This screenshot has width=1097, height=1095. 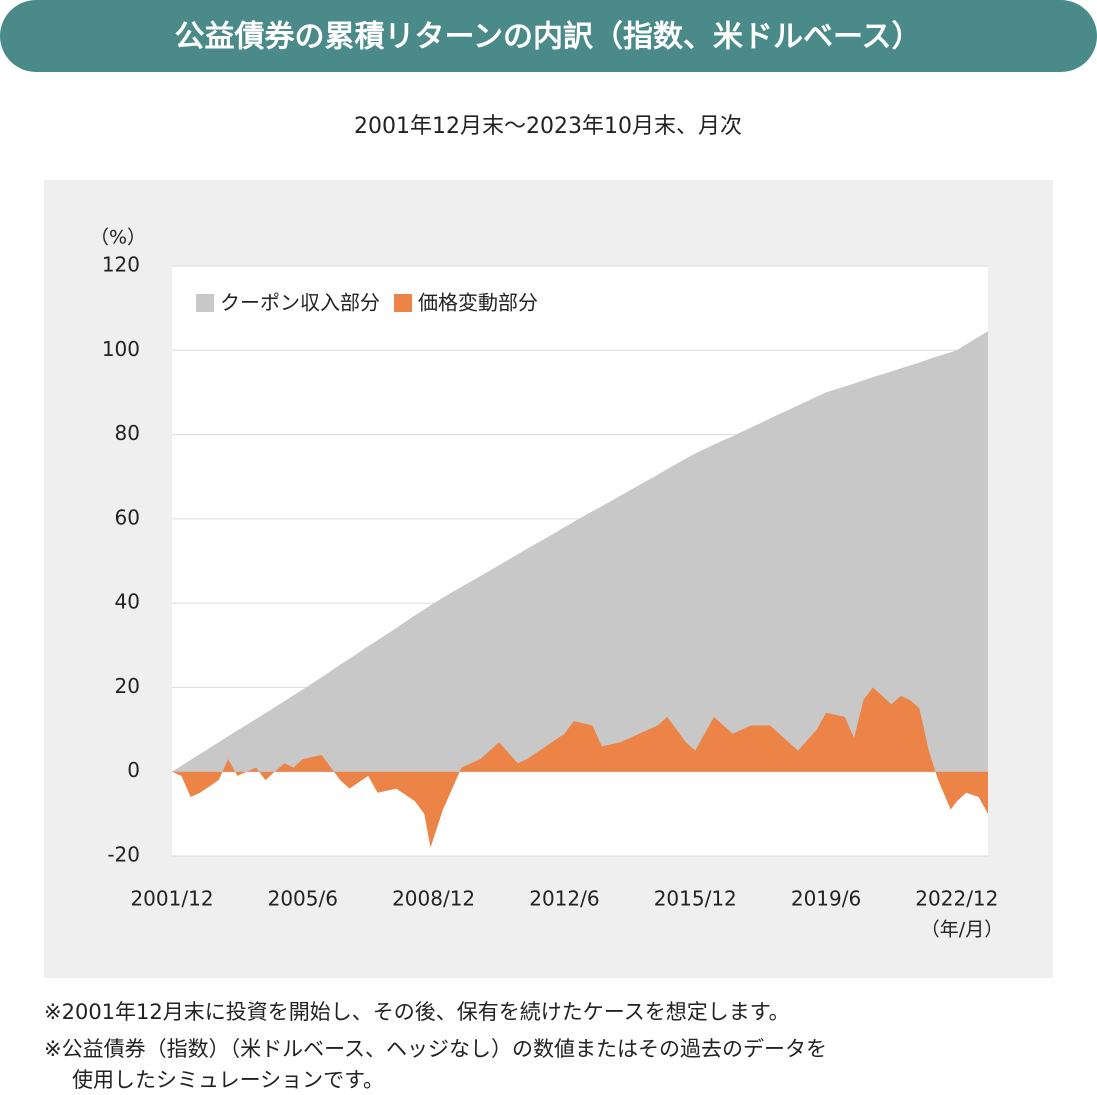 What do you see at coordinates (548, 126) in the screenshot?
I see `chart-subtitle: 2001年12月末～2023年10月末、月次` at bounding box center [548, 126].